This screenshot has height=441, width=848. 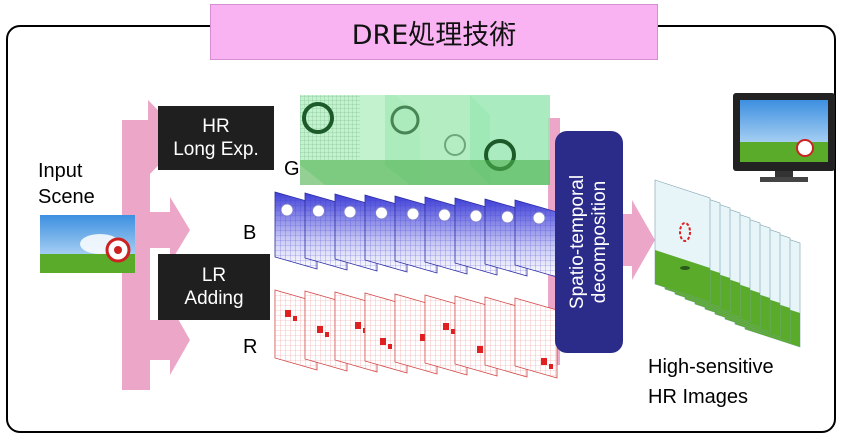 What do you see at coordinates (711, 382) in the screenshot?
I see `output-label: High-sensitive HR Images` at bounding box center [711, 382].